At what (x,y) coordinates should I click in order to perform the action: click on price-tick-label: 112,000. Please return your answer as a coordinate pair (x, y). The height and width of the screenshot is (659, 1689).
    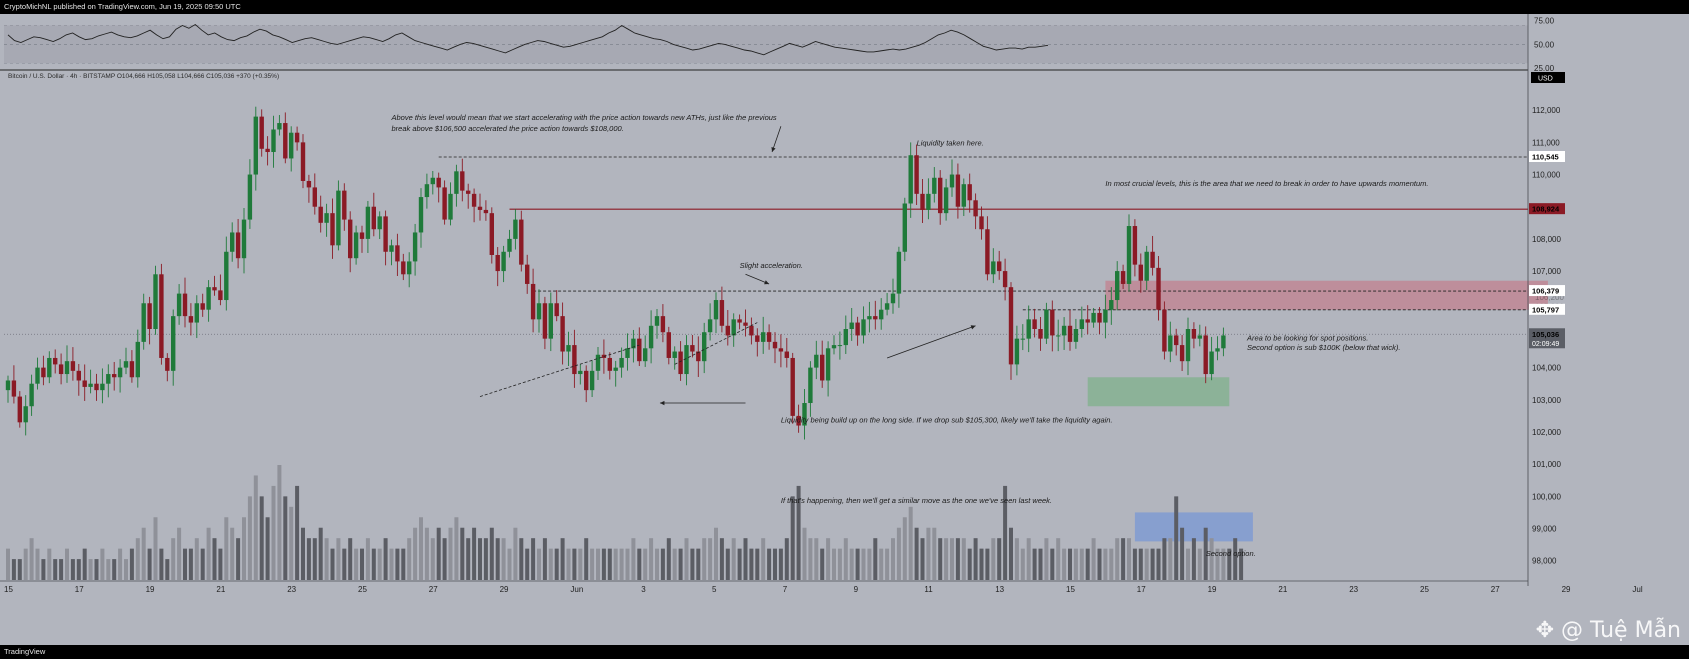
    Looking at the image, I should click on (1546, 110).